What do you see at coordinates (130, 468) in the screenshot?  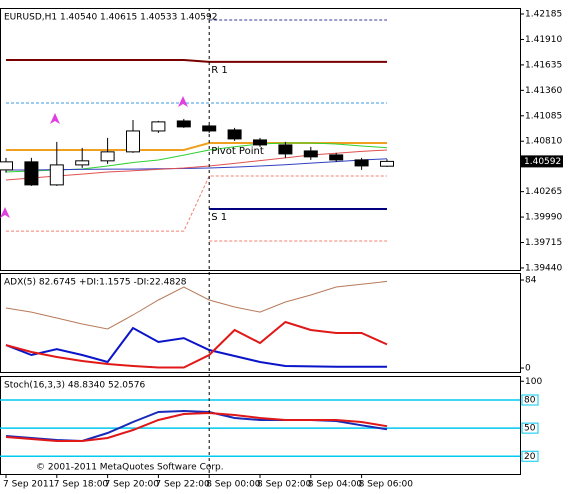 I see `copyright: © 2001-2011 MetaQuotes Software Corp.` at bounding box center [130, 468].